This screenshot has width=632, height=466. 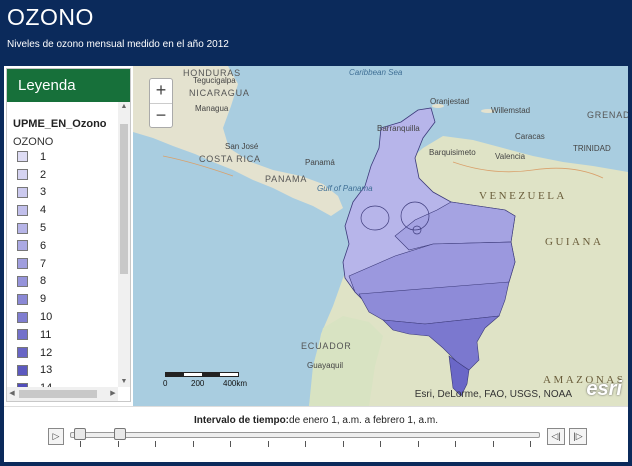 What do you see at coordinates (65, 157) in the screenshot?
I see `legend-item: 1` at bounding box center [65, 157].